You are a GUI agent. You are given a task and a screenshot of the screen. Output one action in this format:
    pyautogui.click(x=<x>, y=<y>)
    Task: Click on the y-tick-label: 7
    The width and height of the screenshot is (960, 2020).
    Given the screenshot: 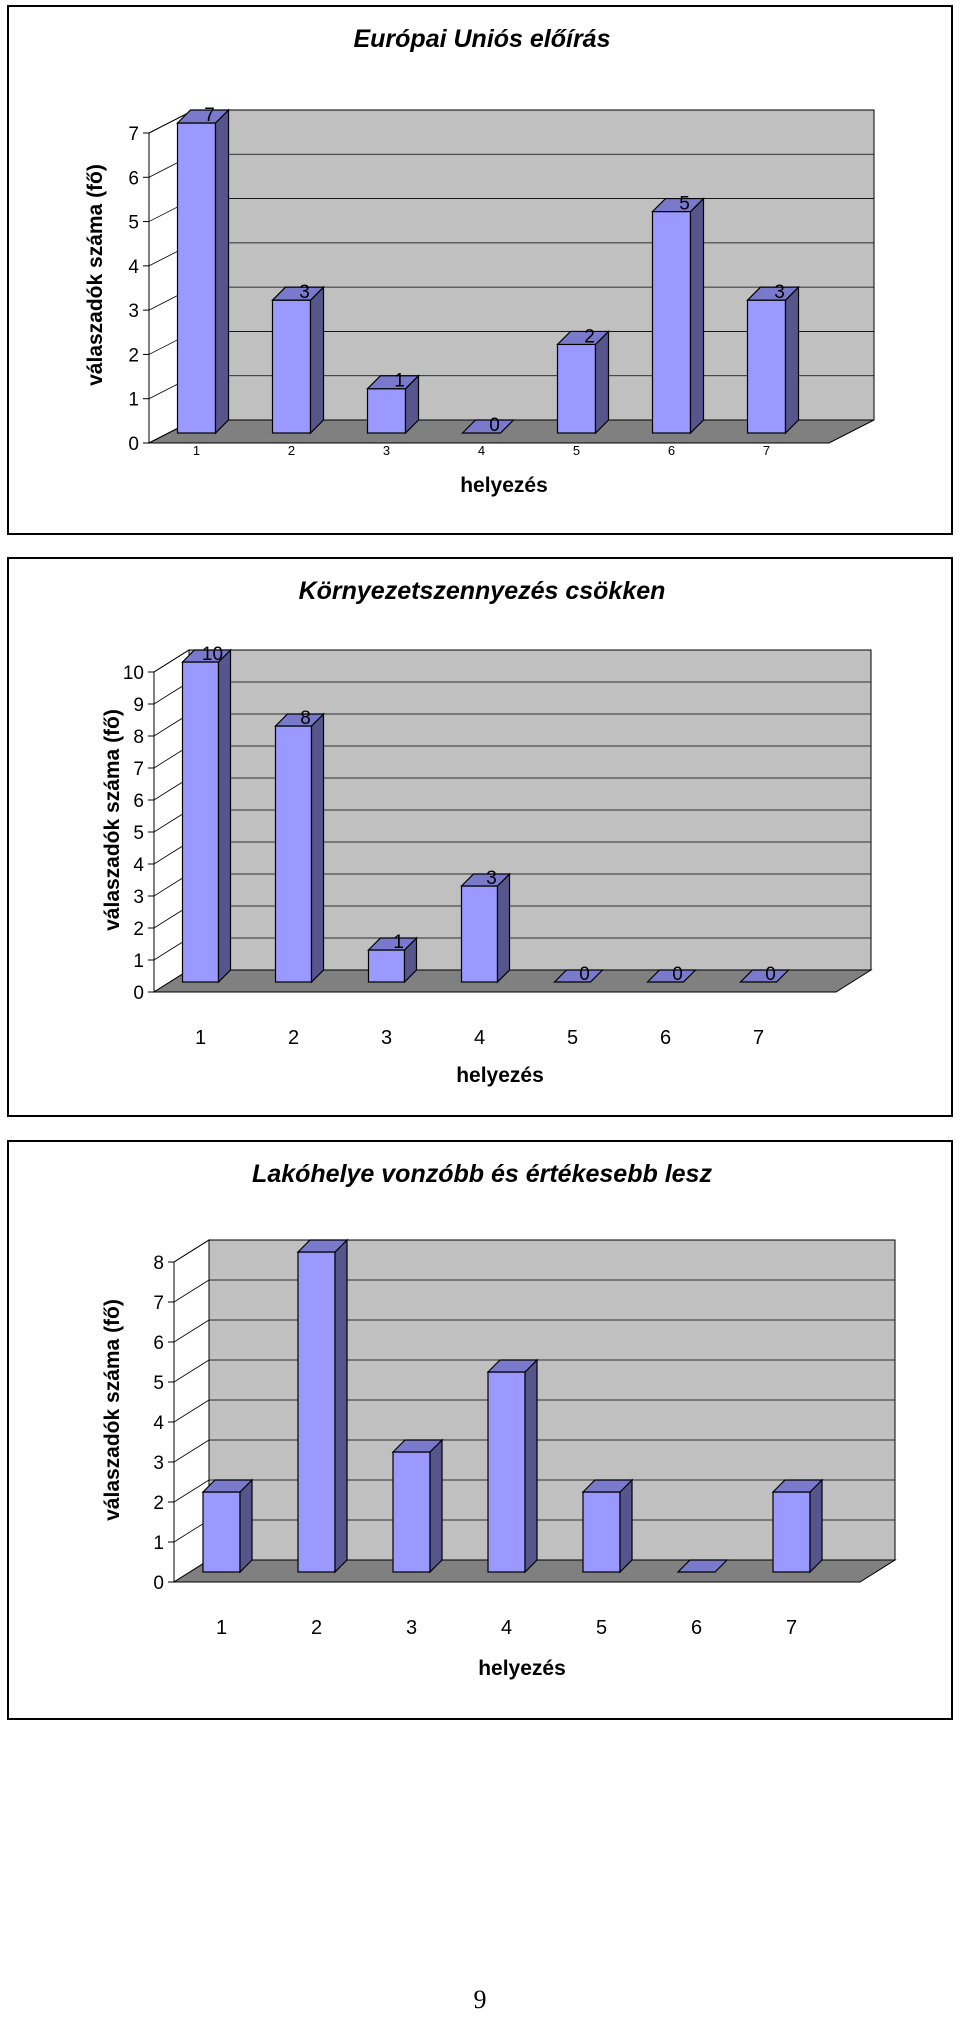 What is the action you would take?
    pyautogui.click(x=133, y=134)
    